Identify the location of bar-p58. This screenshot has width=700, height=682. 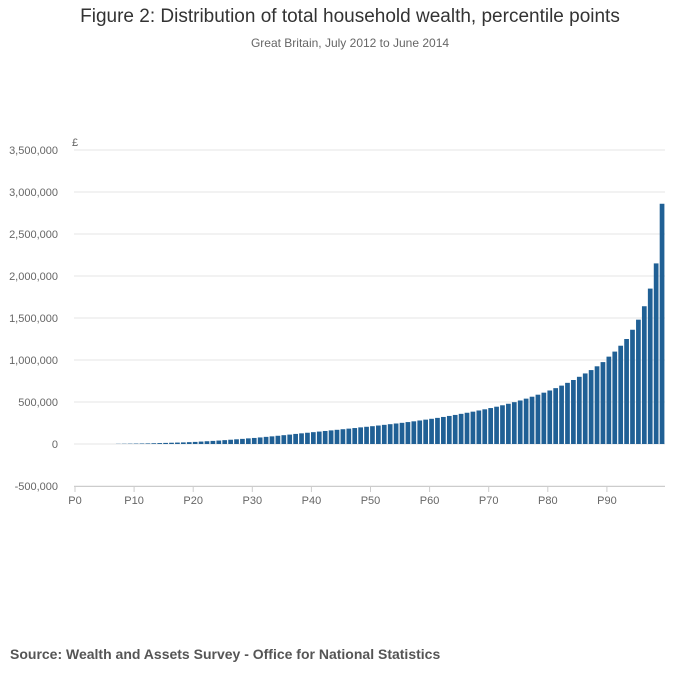
(420, 432).